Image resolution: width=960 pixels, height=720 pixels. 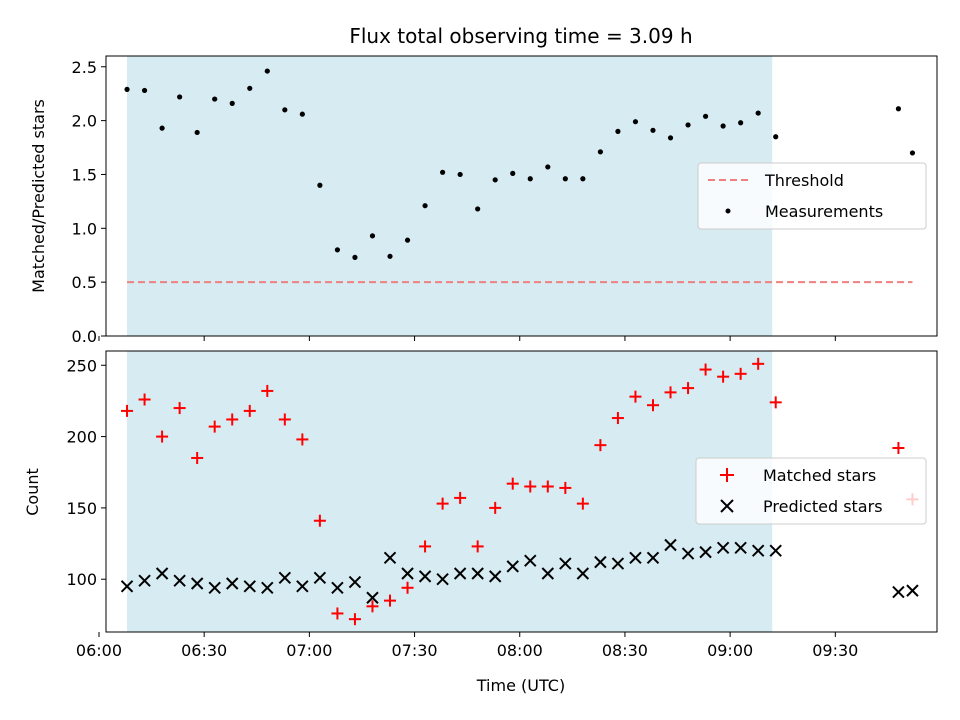 What do you see at coordinates (32, 492) in the screenshot?
I see `count-y-axis-title: Count` at bounding box center [32, 492].